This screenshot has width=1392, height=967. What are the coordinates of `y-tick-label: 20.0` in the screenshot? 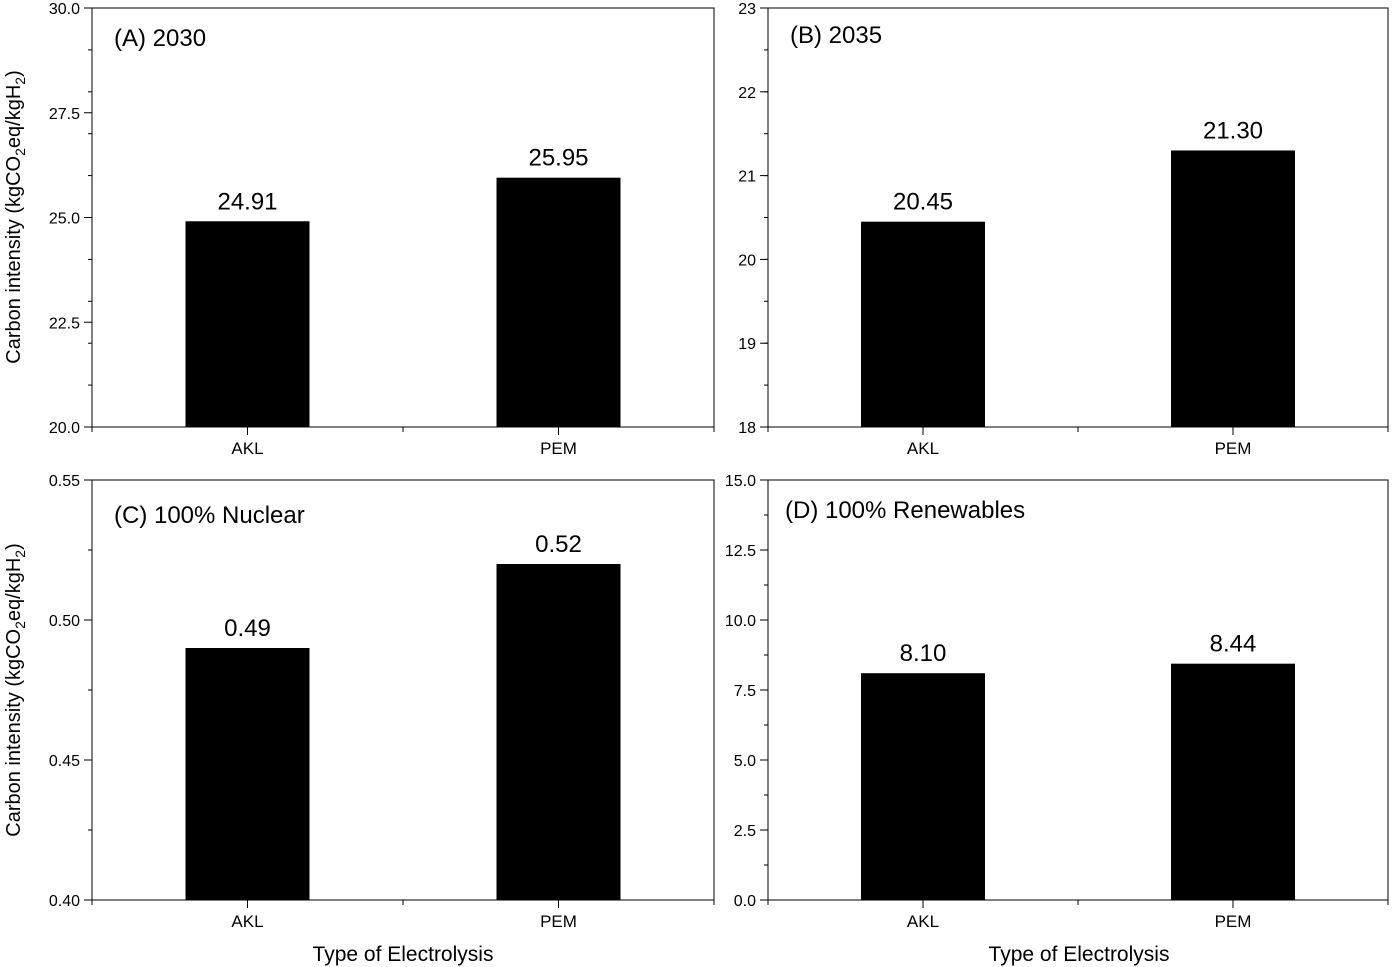 It's located at (64, 428).